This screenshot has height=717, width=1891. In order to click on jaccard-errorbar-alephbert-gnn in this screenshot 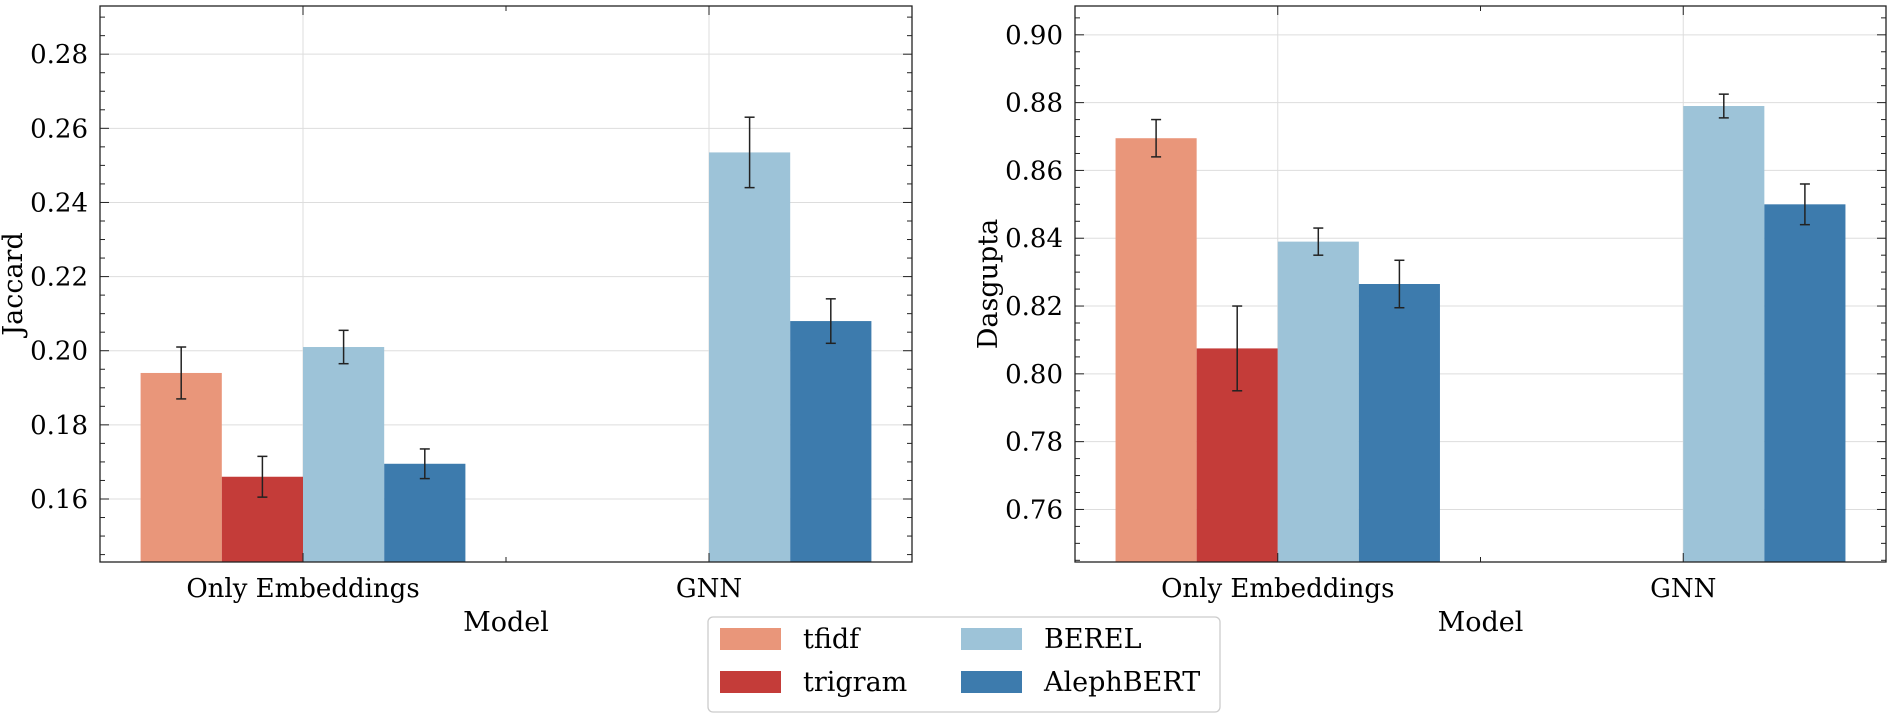, I will do `click(830, 321)`.